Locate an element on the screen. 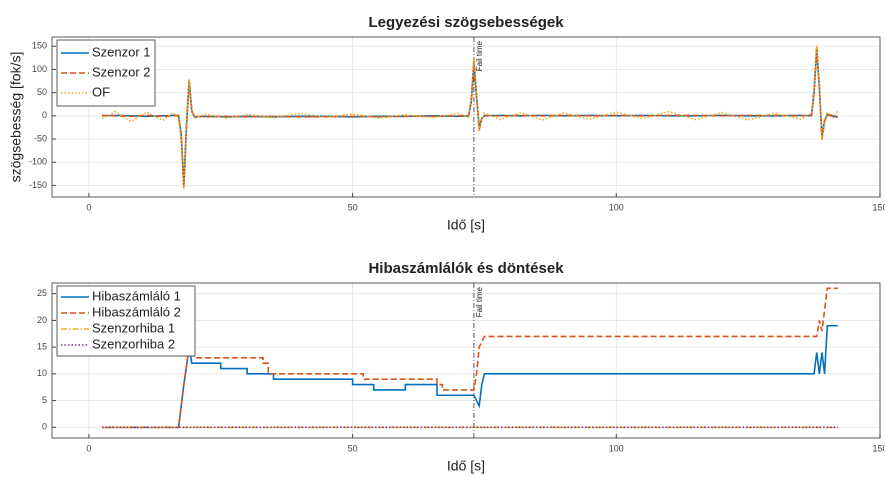 The image size is (885, 477). legend-label: Szenzorhiba 2 is located at coordinates (133, 343).